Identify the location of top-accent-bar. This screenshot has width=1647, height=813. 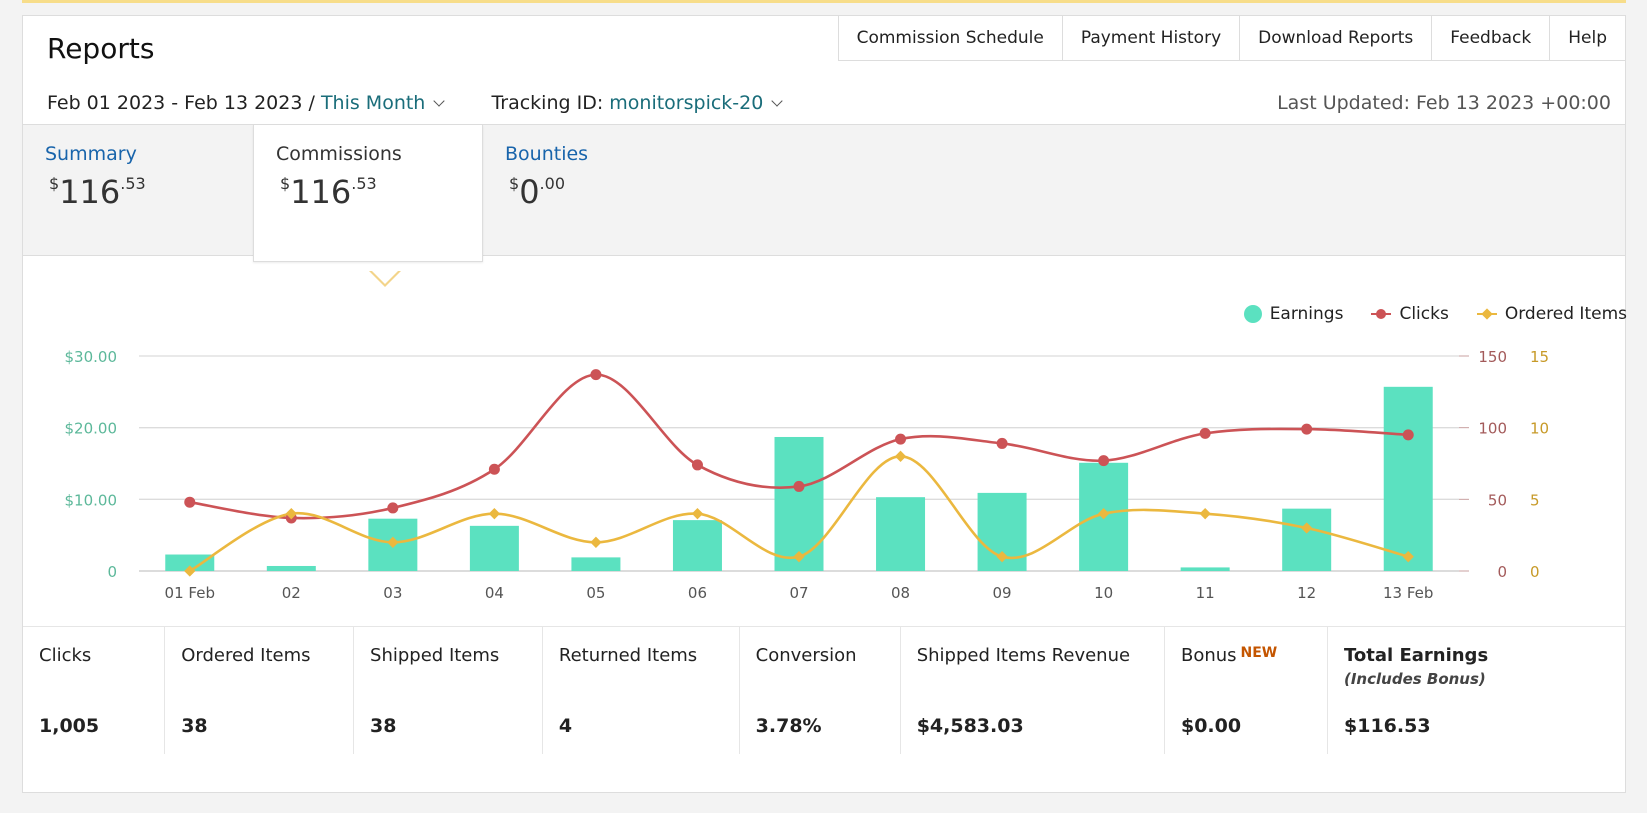
(824, 1).